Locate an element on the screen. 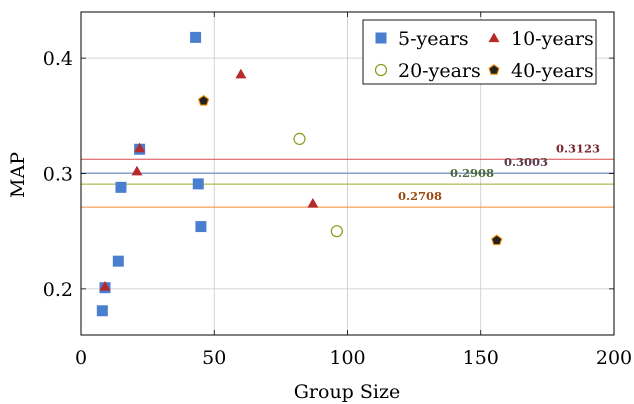 The image size is (634, 404). legend-marker-5-years is located at coordinates (381, 38).